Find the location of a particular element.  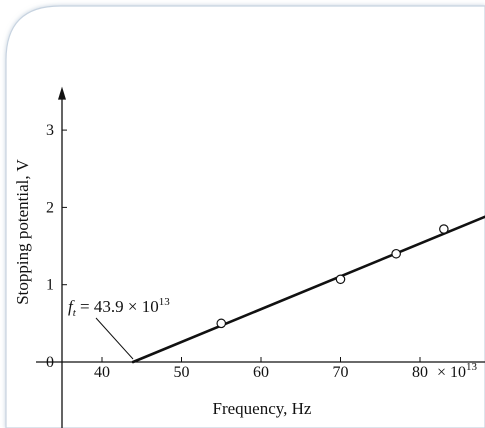

annotation-text: = 43.9 × 10 is located at coordinates (117, 306).